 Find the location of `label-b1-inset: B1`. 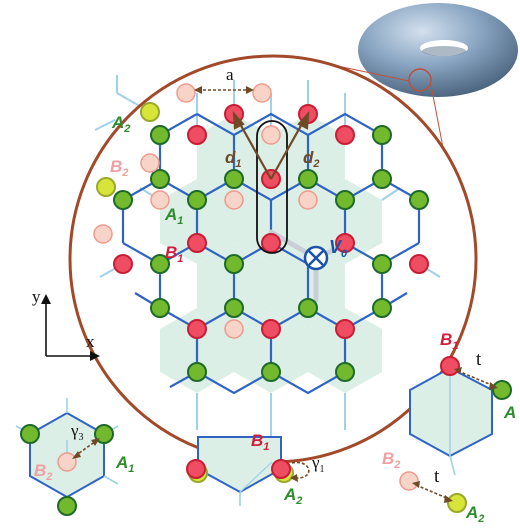

label-b1-inset: B1 is located at coordinates (260, 442).